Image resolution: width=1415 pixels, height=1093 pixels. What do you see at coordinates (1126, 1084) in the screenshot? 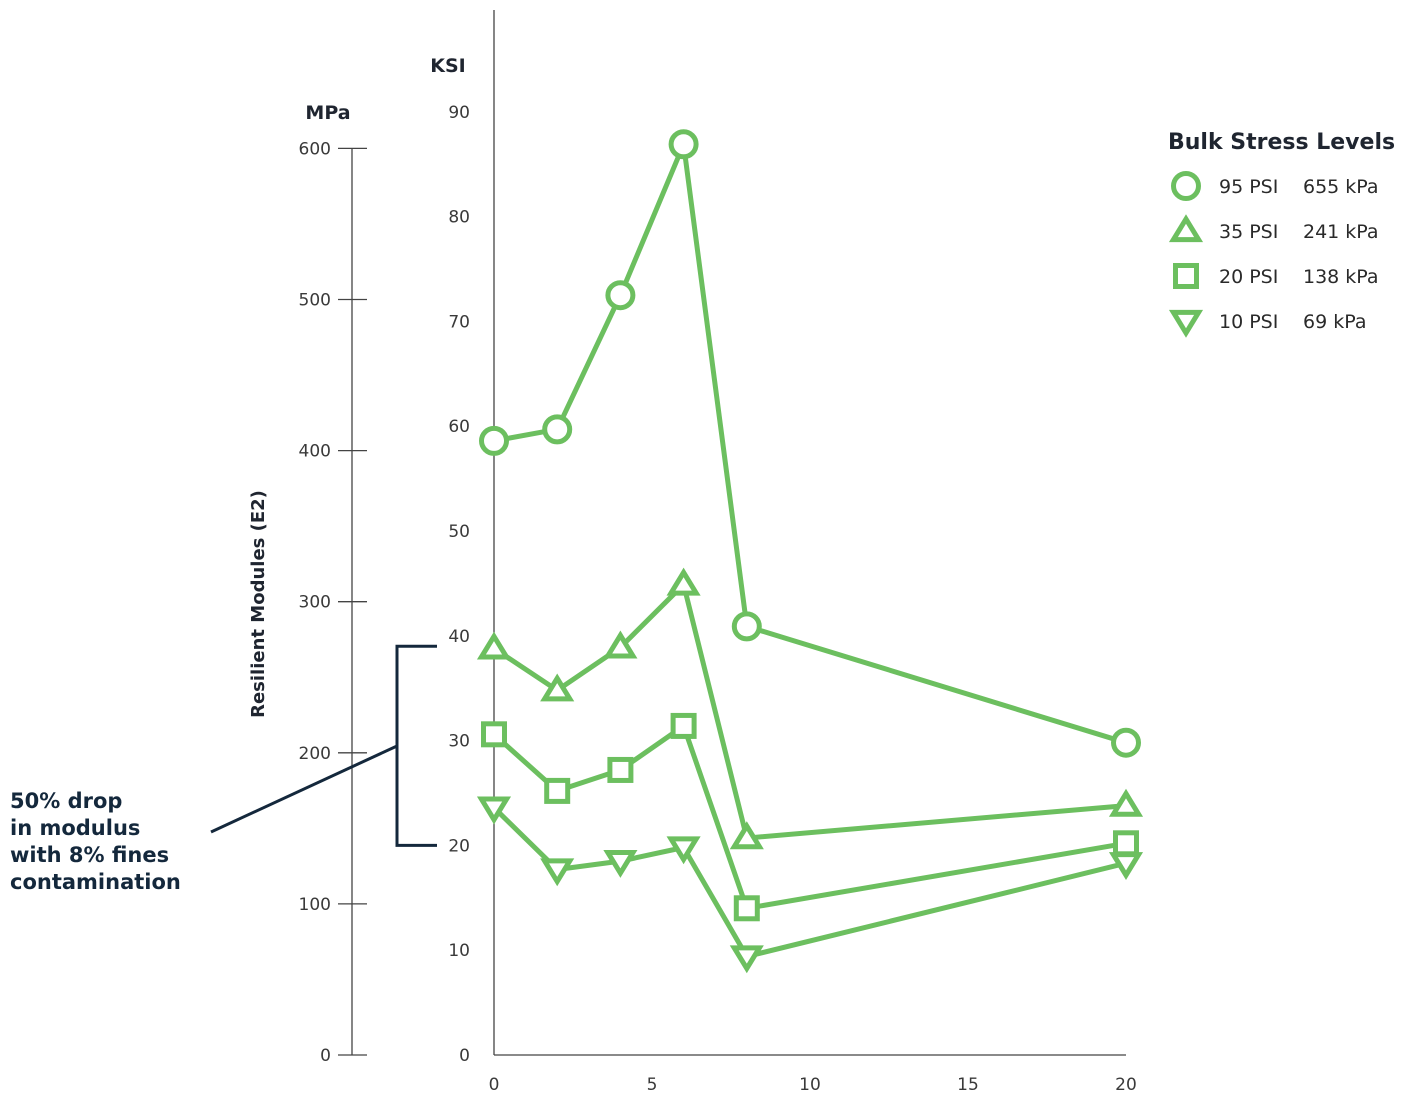
I see `x-tick-label: 20` at bounding box center [1126, 1084].